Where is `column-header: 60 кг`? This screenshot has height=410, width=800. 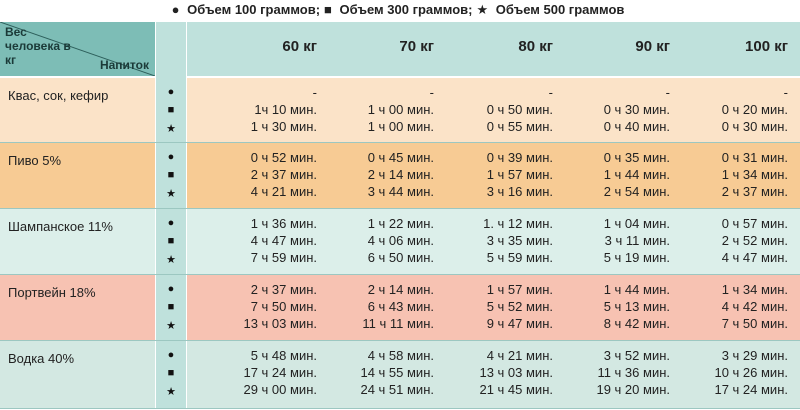
column-header: 60 кг is located at coordinates (299, 46).